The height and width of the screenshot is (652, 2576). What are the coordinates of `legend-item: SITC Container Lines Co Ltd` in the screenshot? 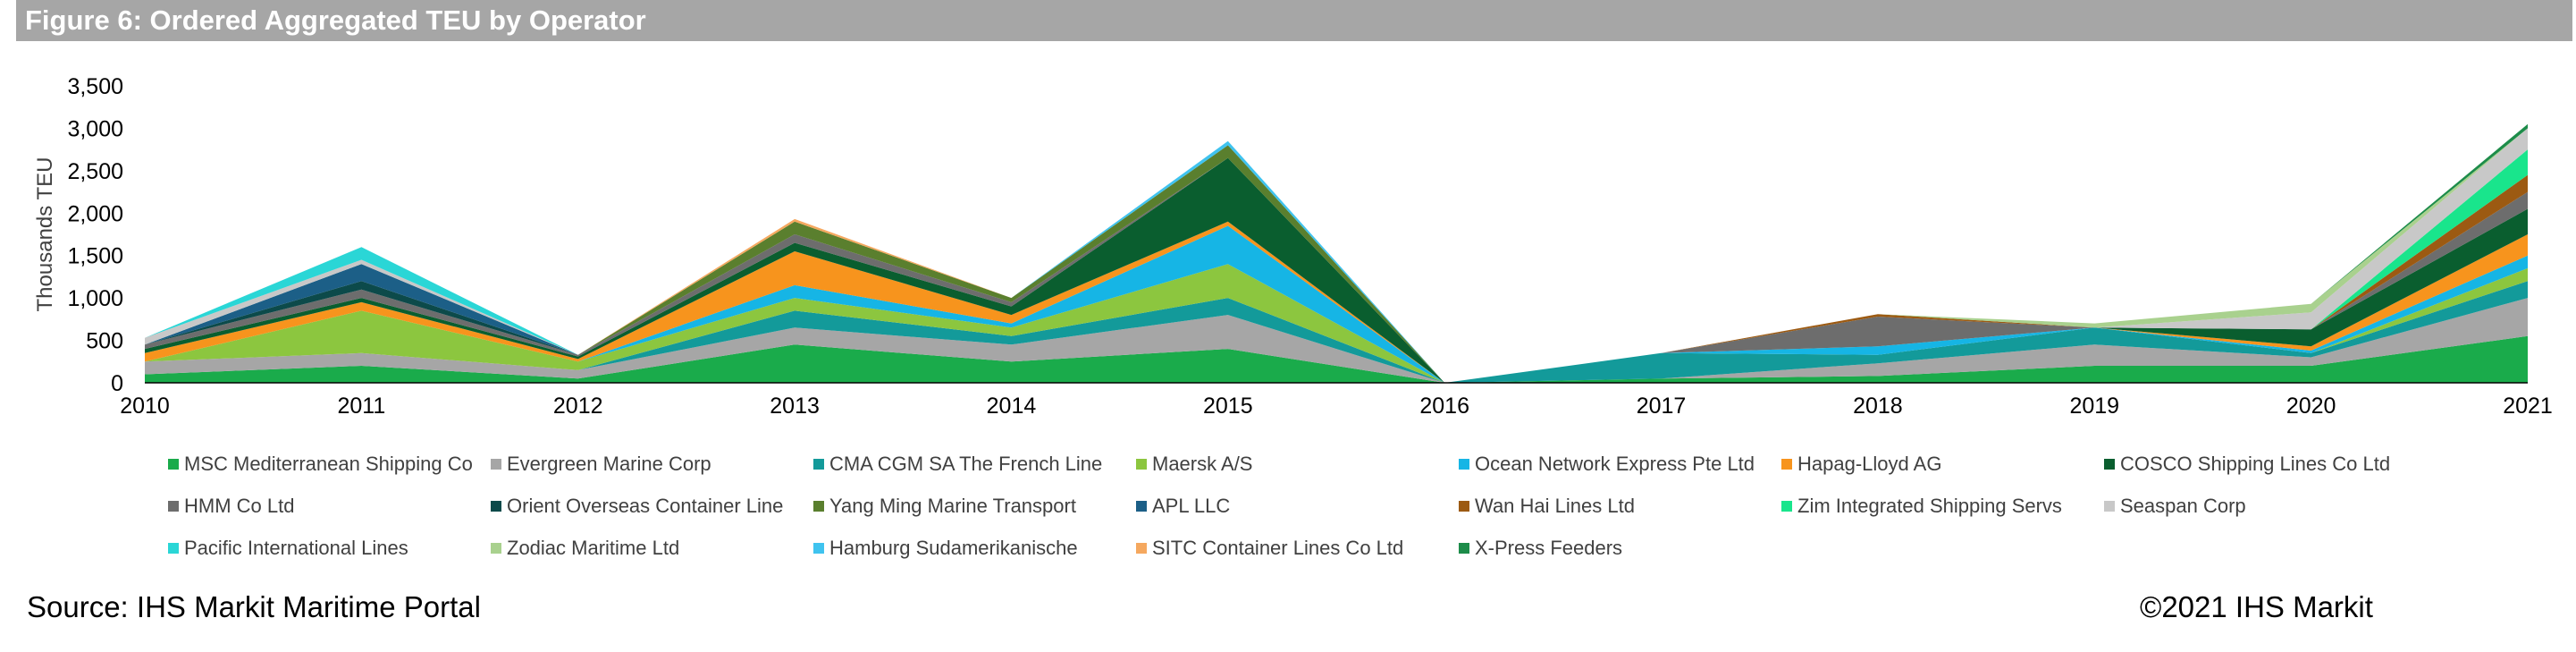 It's located at (1298, 548).